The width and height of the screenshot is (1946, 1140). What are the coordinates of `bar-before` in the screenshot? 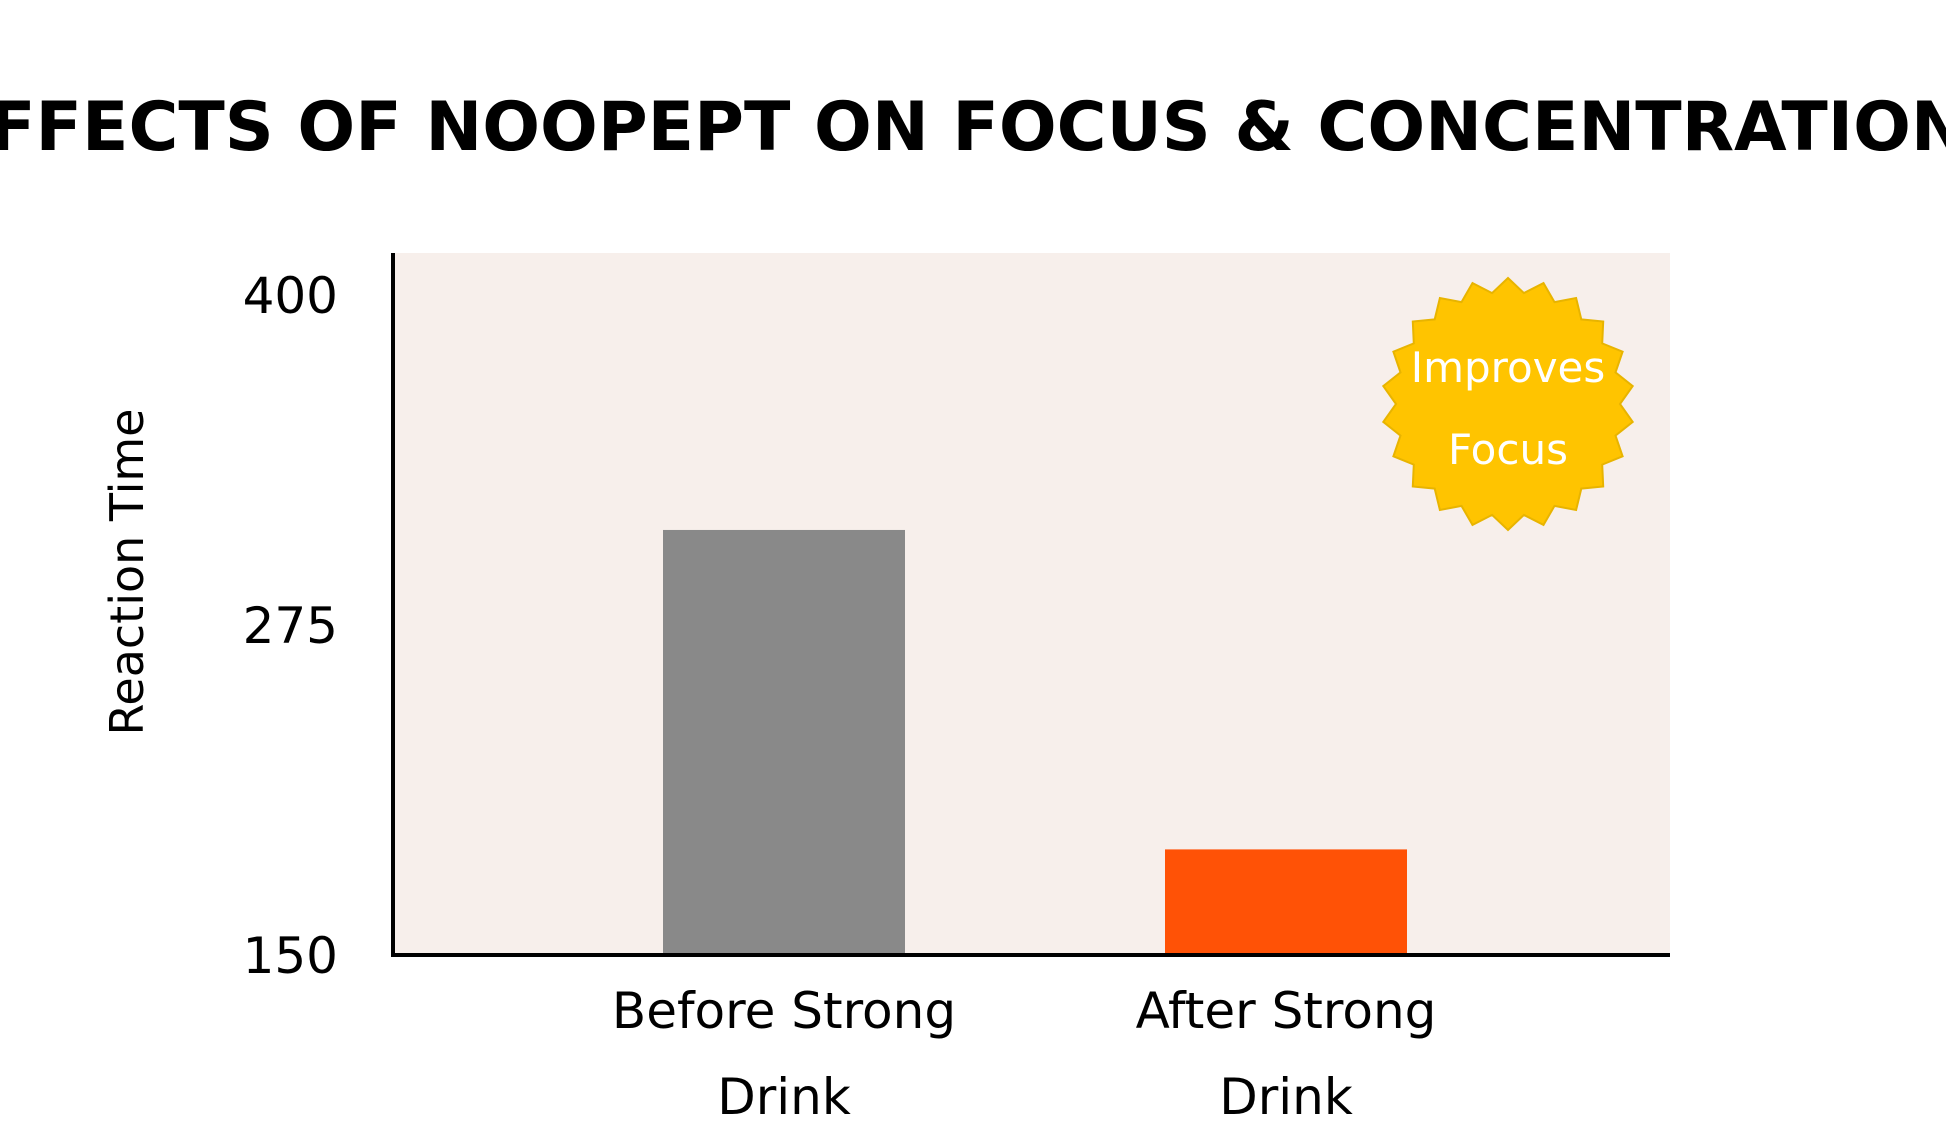 It's located at (784, 741).